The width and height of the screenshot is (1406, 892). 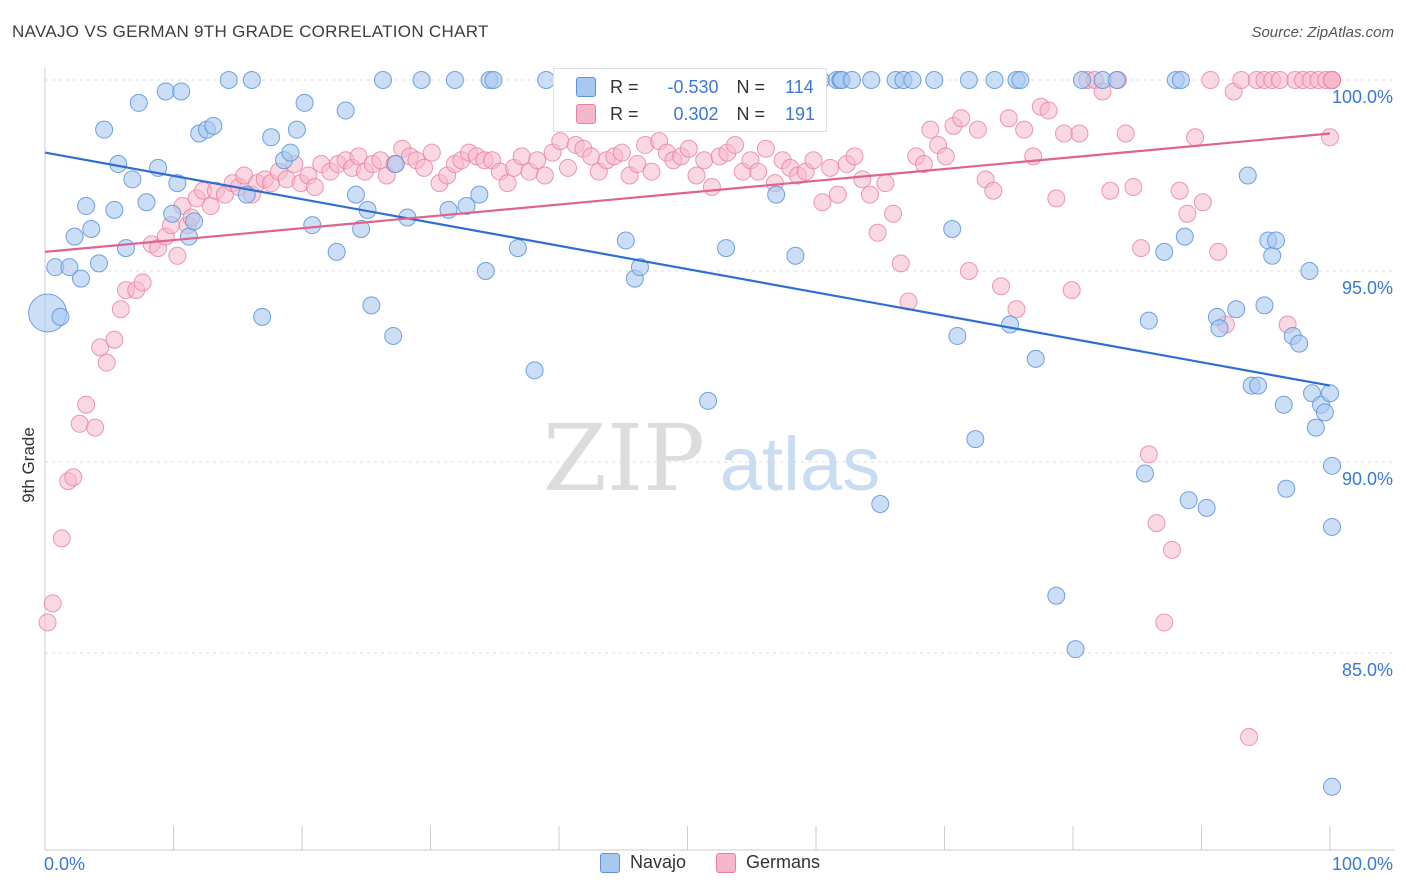 What do you see at coordinates (1322, 32) in the screenshot?
I see `source-label: Source: ZipAtlas.com` at bounding box center [1322, 32].